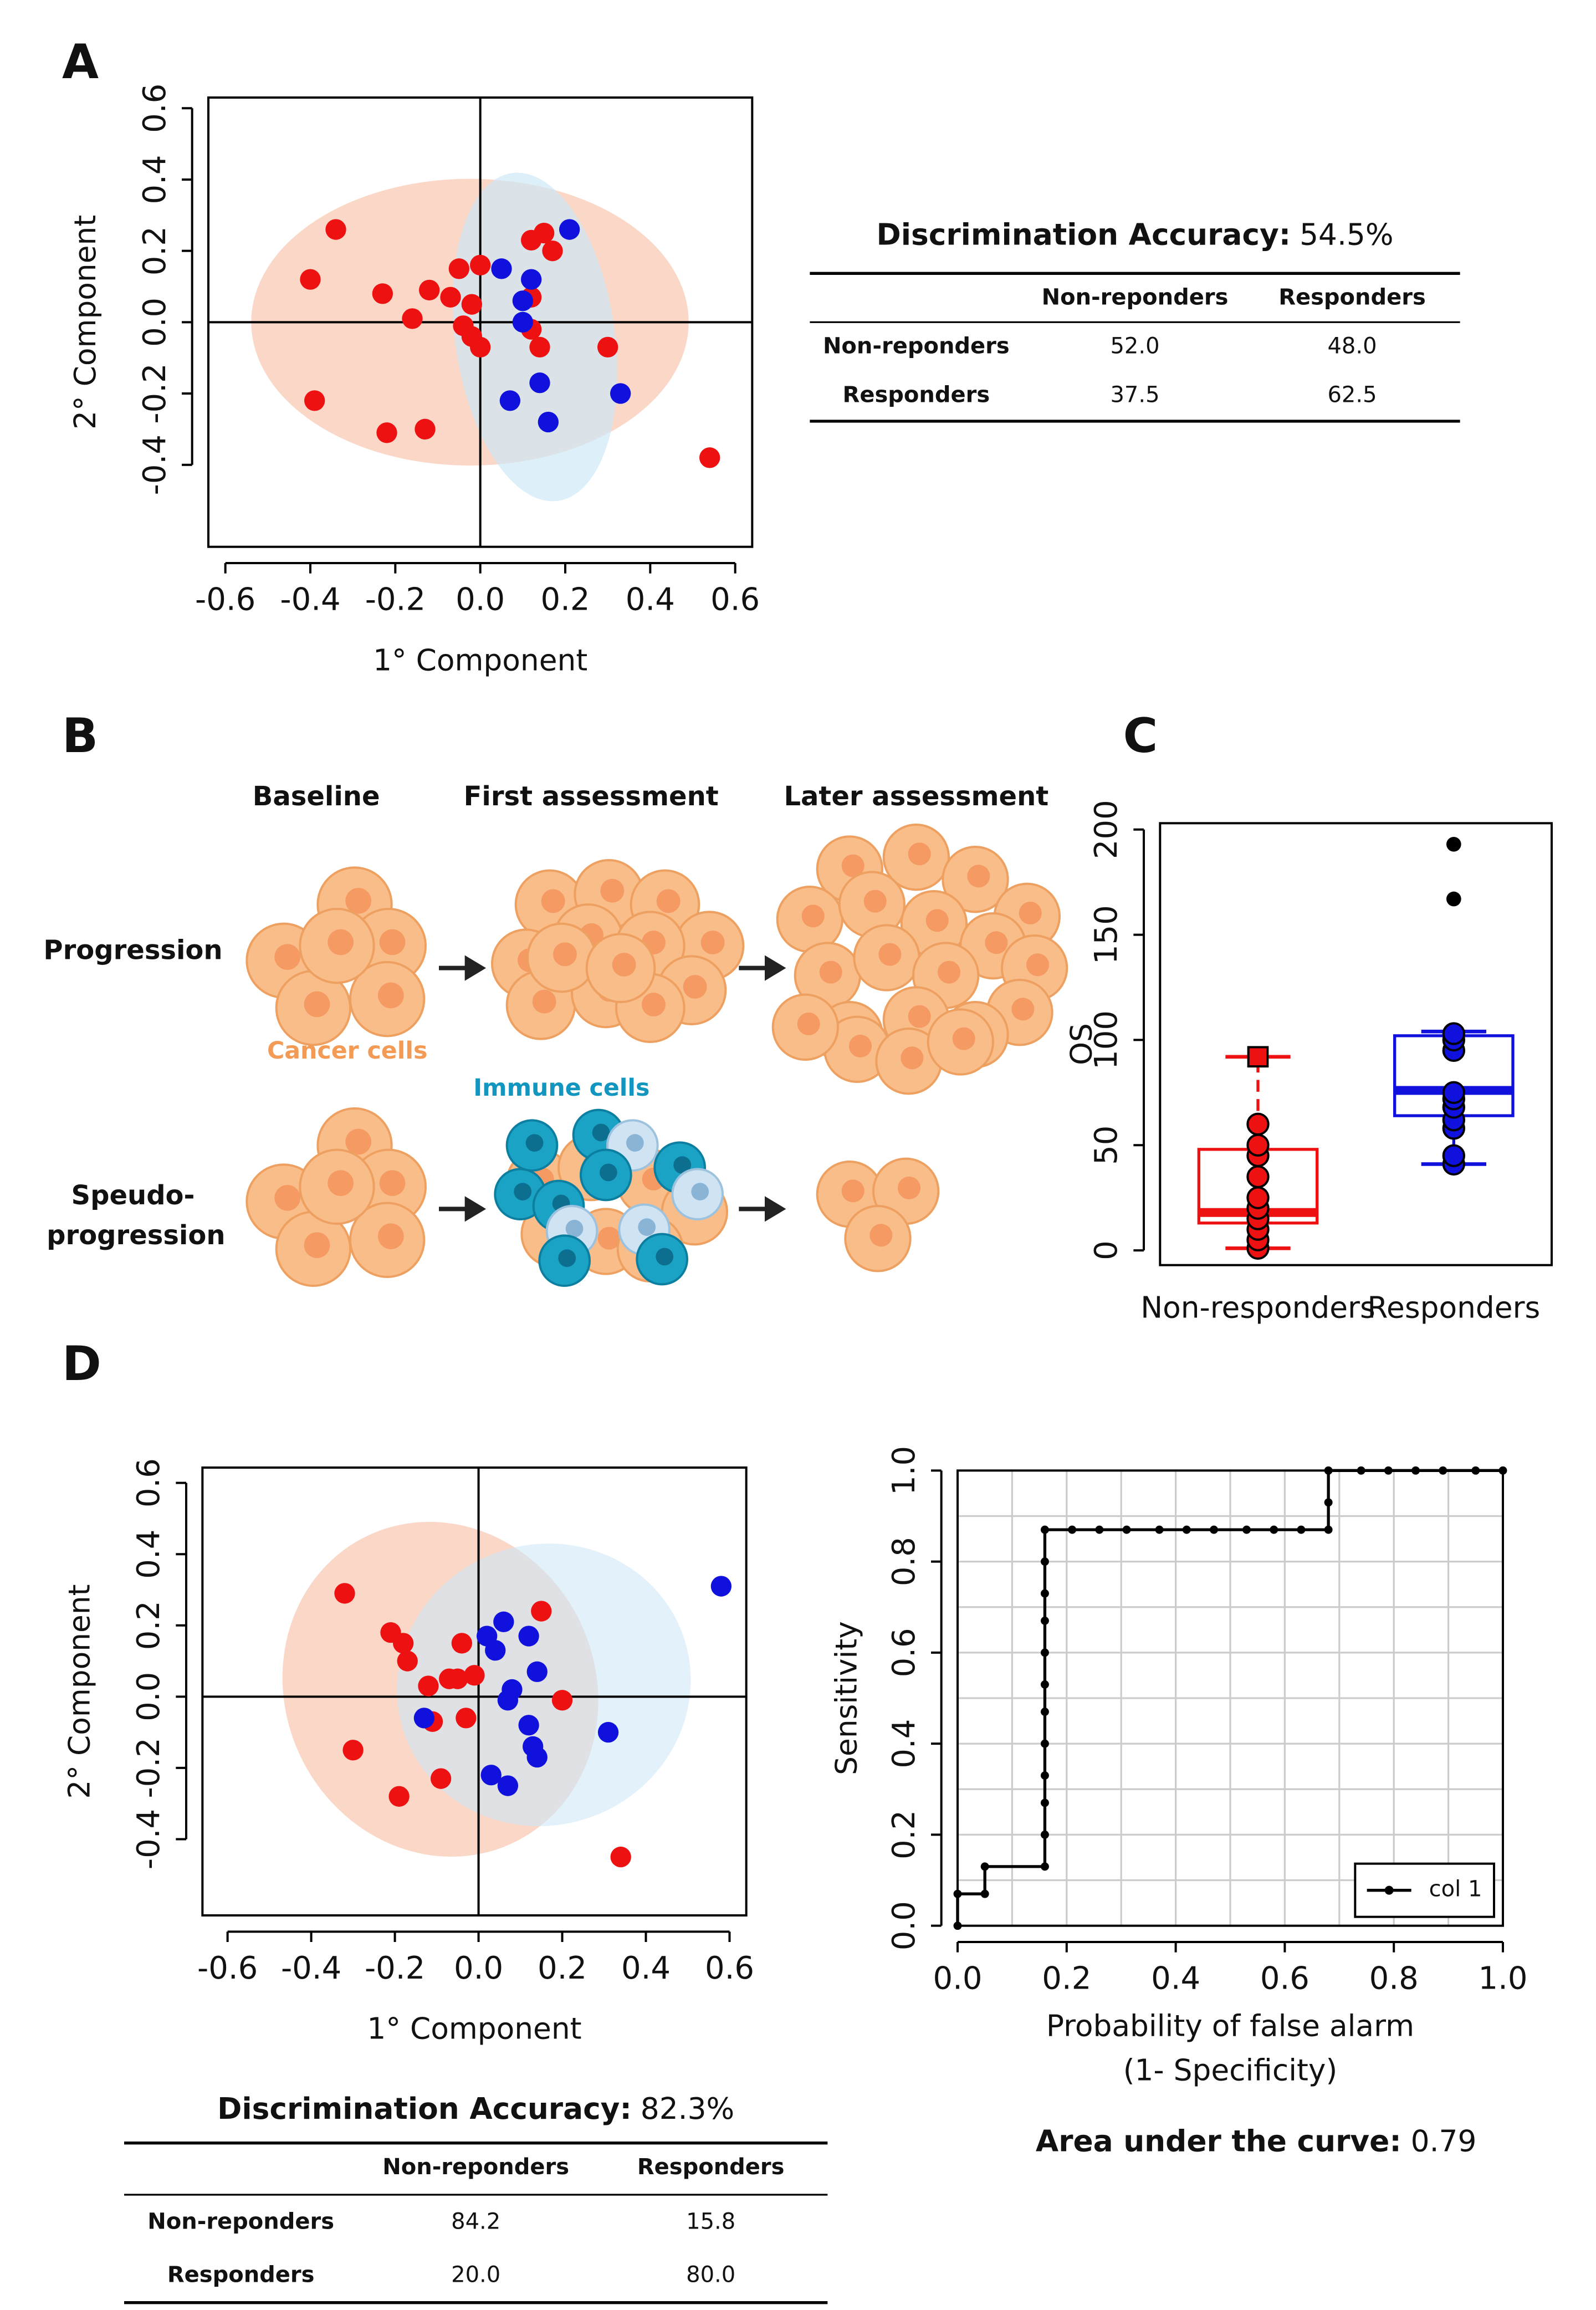 Image resolution: width=1596 pixels, height=2310 pixels. Describe the element at coordinates (424, 2108) in the screenshot. I see `table-title-label: Discrimination Accuracy:` at that location.